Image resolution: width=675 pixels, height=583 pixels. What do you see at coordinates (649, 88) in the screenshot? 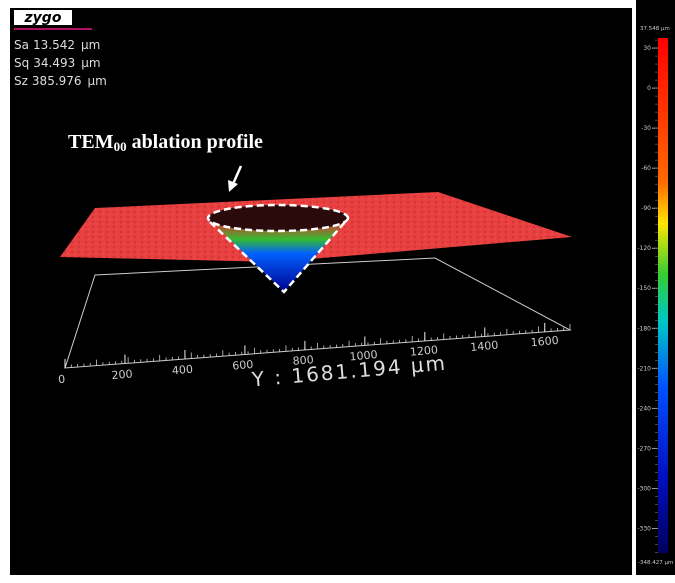
I see `colorbar-tick-label: 0` at bounding box center [649, 88].